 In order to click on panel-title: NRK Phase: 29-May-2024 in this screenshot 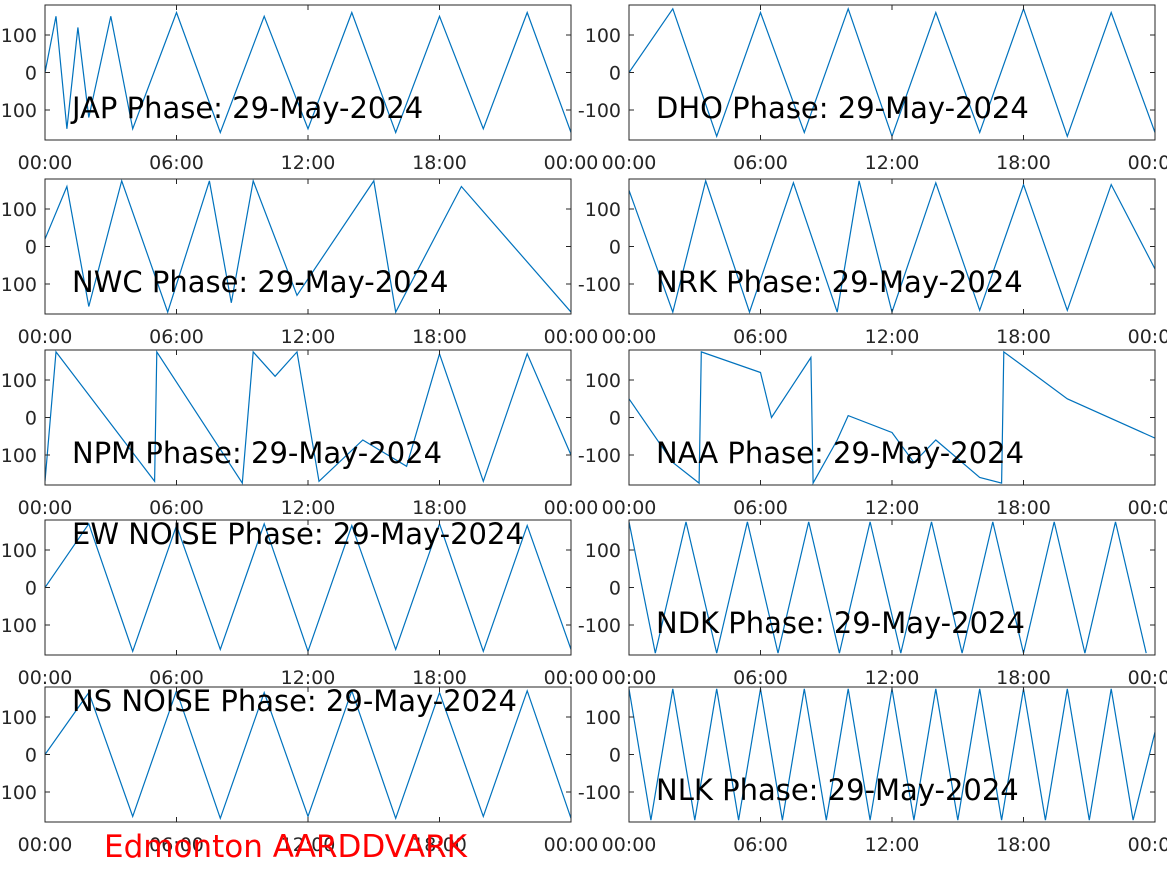, I will do `click(839, 282)`.